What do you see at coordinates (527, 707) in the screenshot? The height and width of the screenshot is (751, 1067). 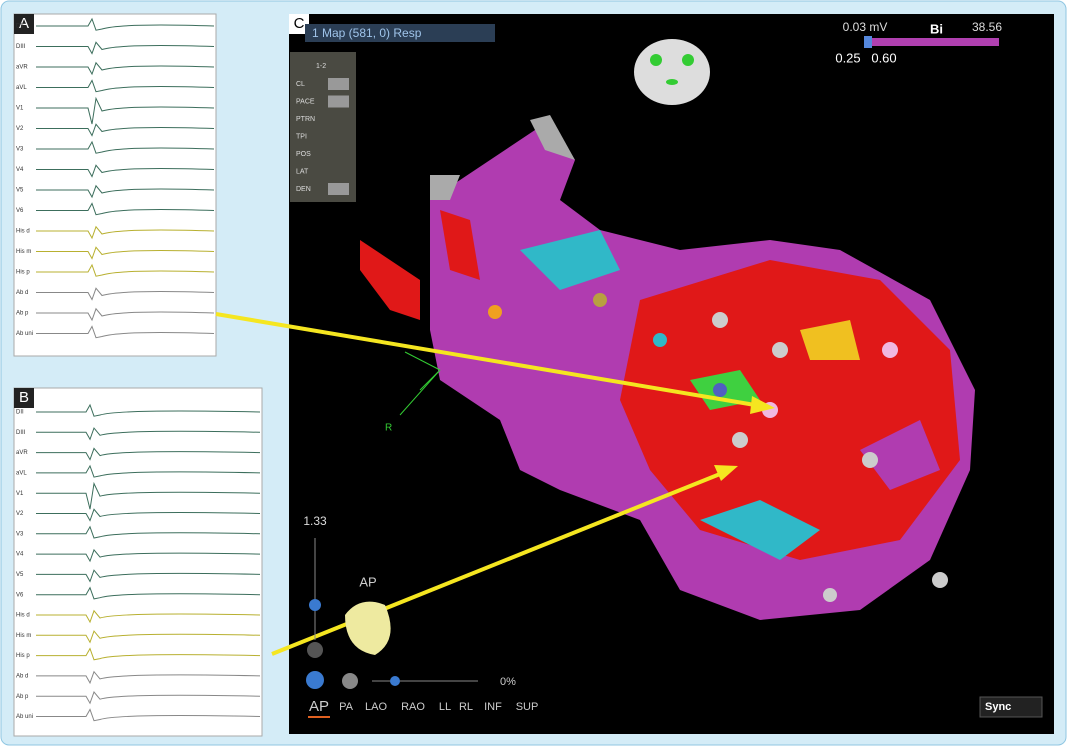 I see `view-button: SUP` at bounding box center [527, 707].